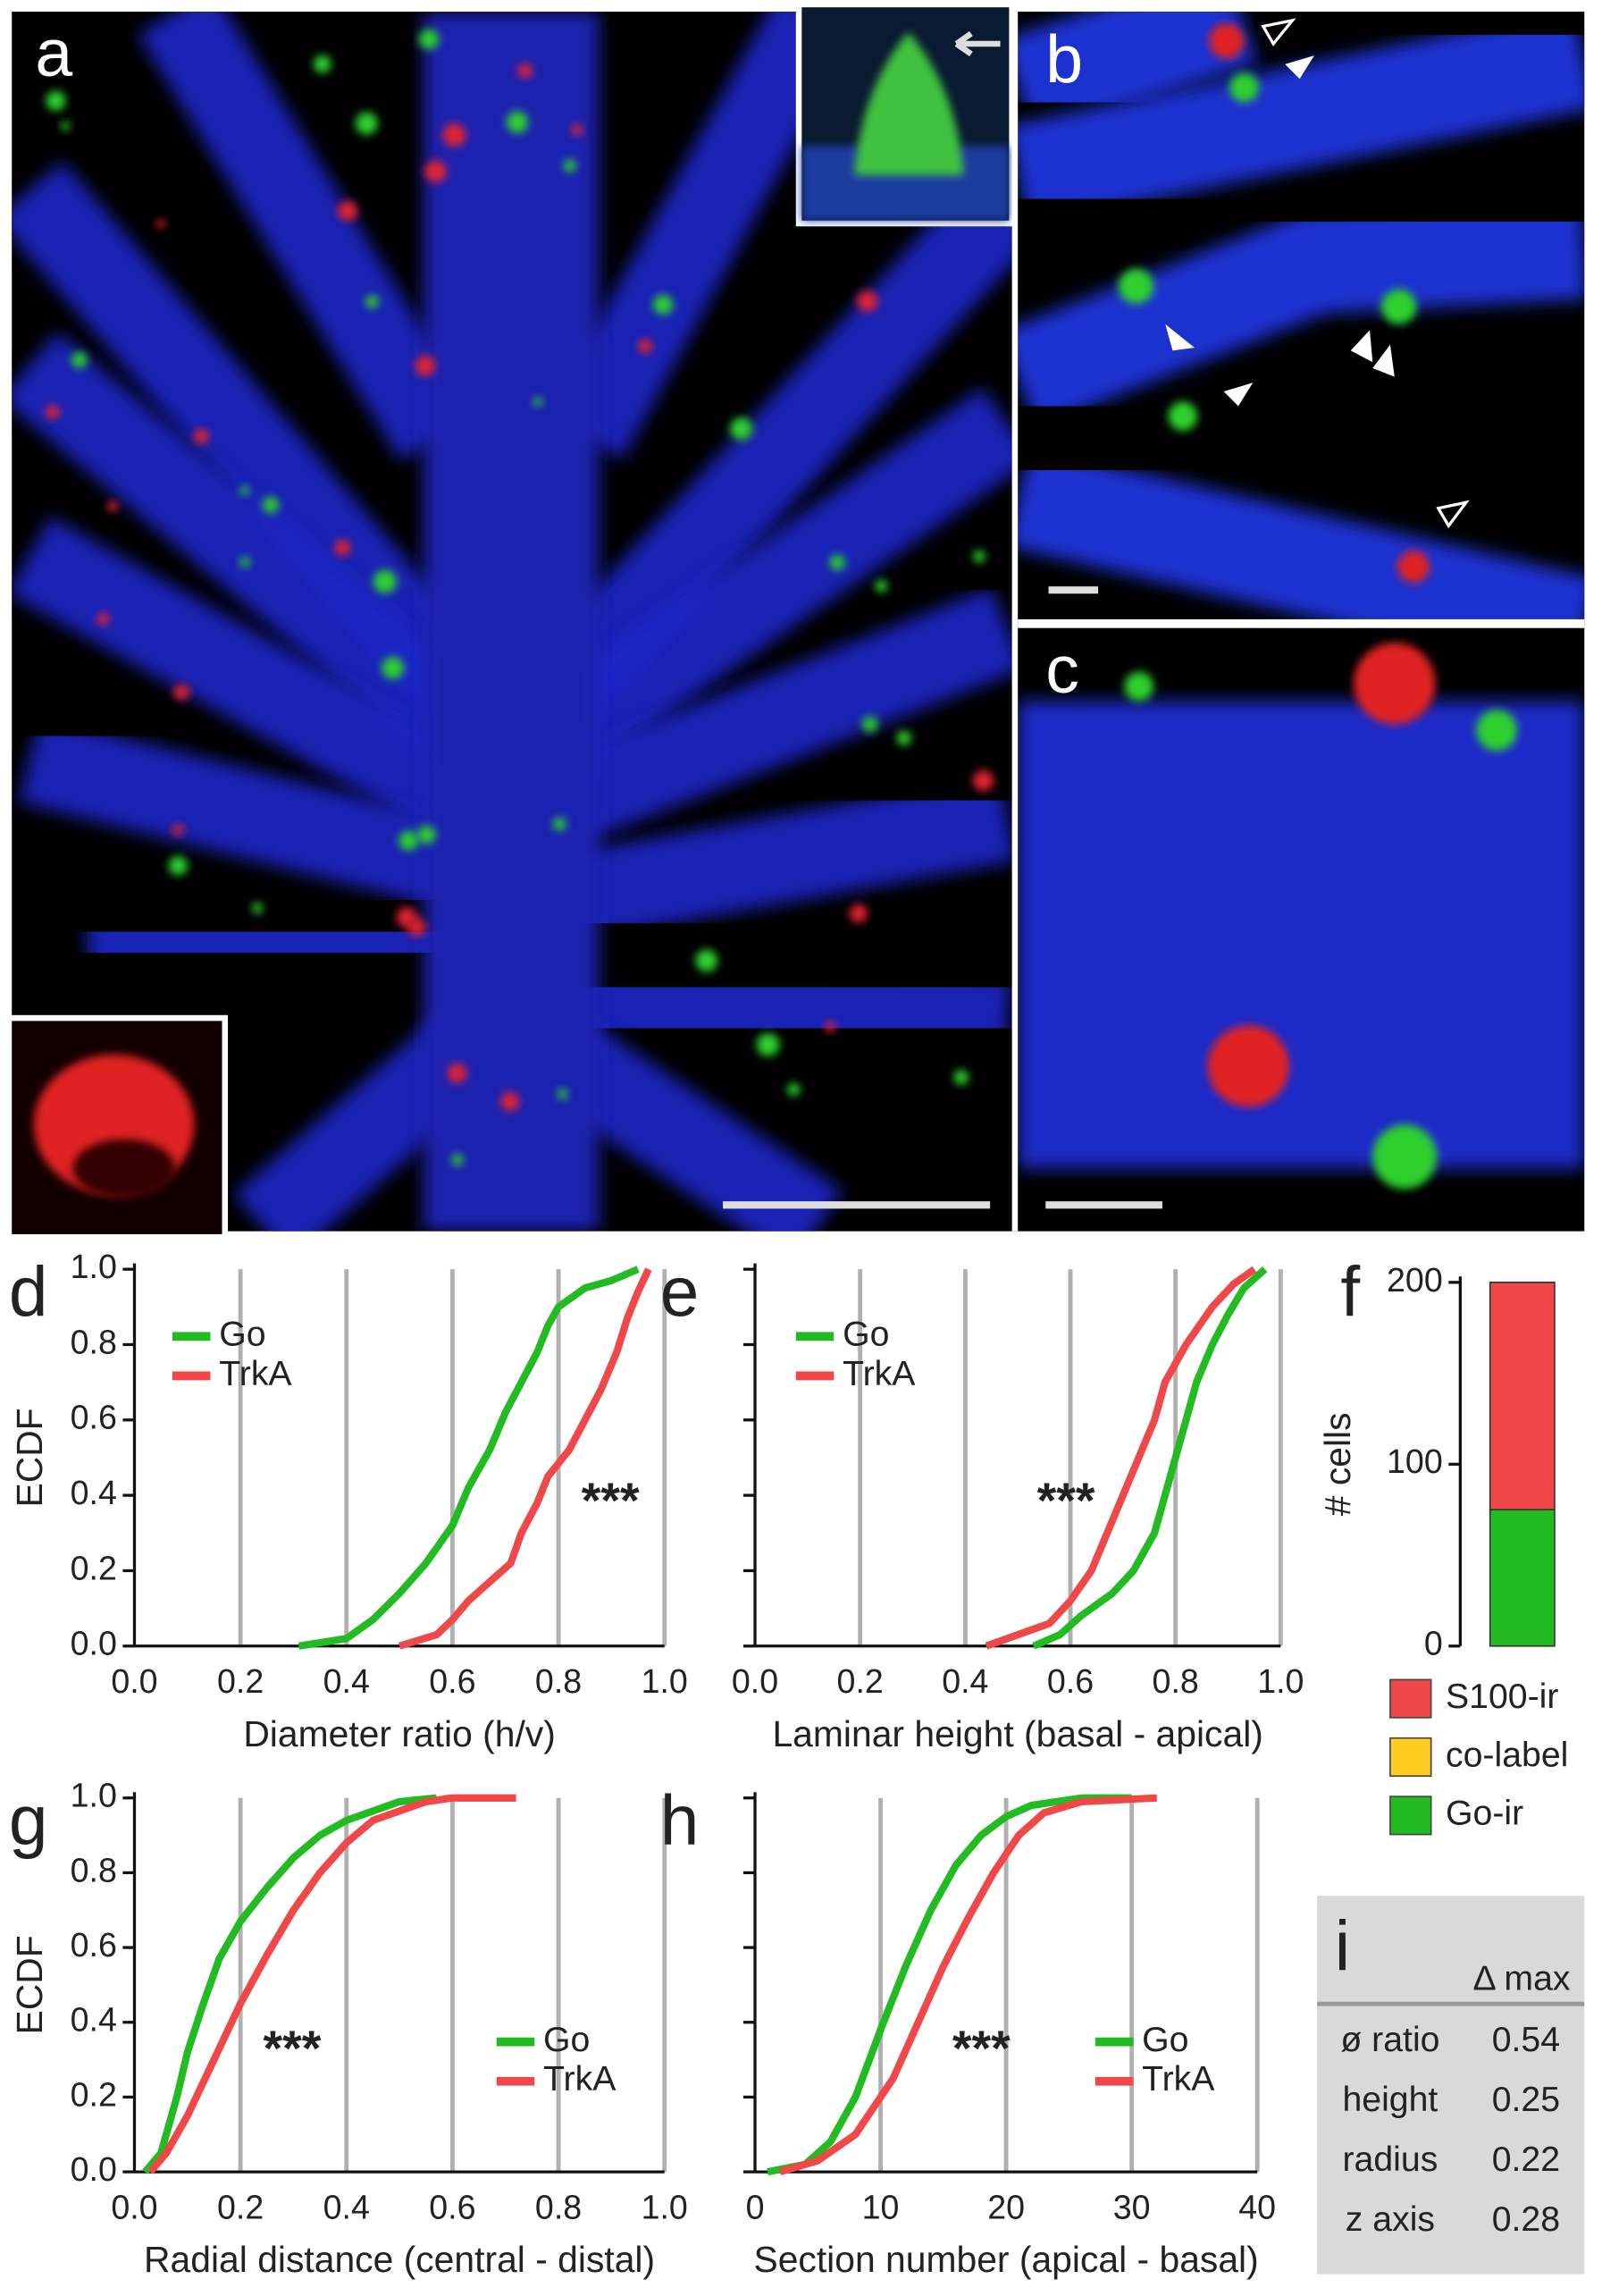  I want to click on tissue-core, so click(512, 622).